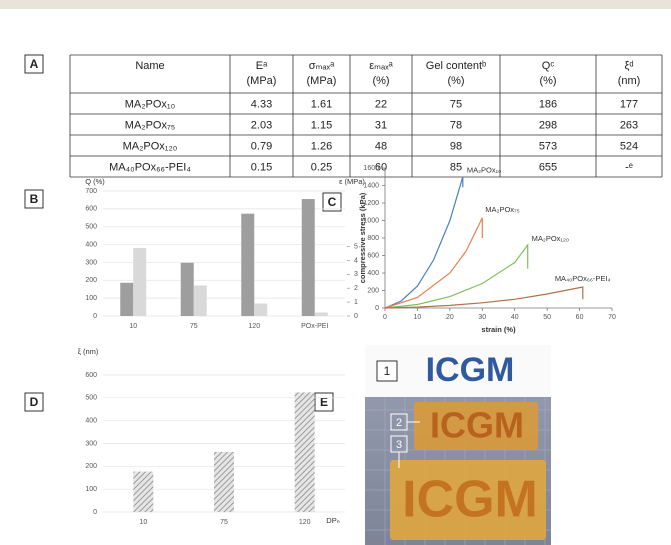  What do you see at coordinates (321, 104) in the screenshot?
I see `table-cell: 1.61` at bounding box center [321, 104].